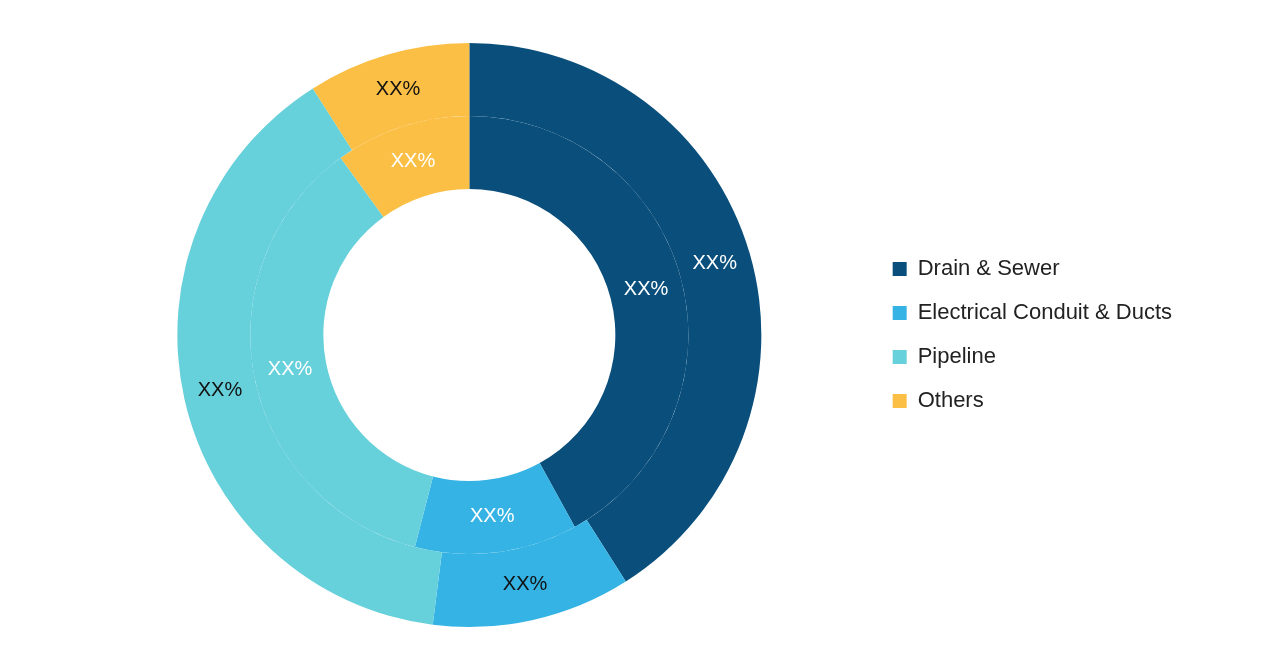 The height and width of the screenshot is (670, 1280). I want to click on legend-label: Electrical Conduit & Ducts, so click(1045, 312).